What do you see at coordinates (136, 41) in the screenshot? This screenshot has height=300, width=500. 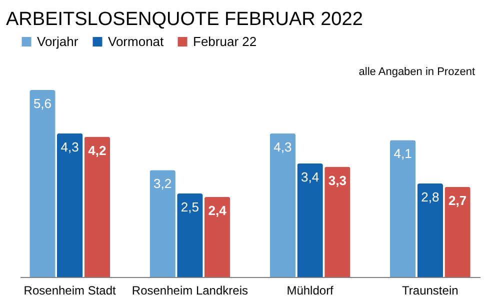 I see `legend-label: Vormonat` at bounding box center [136, 41].